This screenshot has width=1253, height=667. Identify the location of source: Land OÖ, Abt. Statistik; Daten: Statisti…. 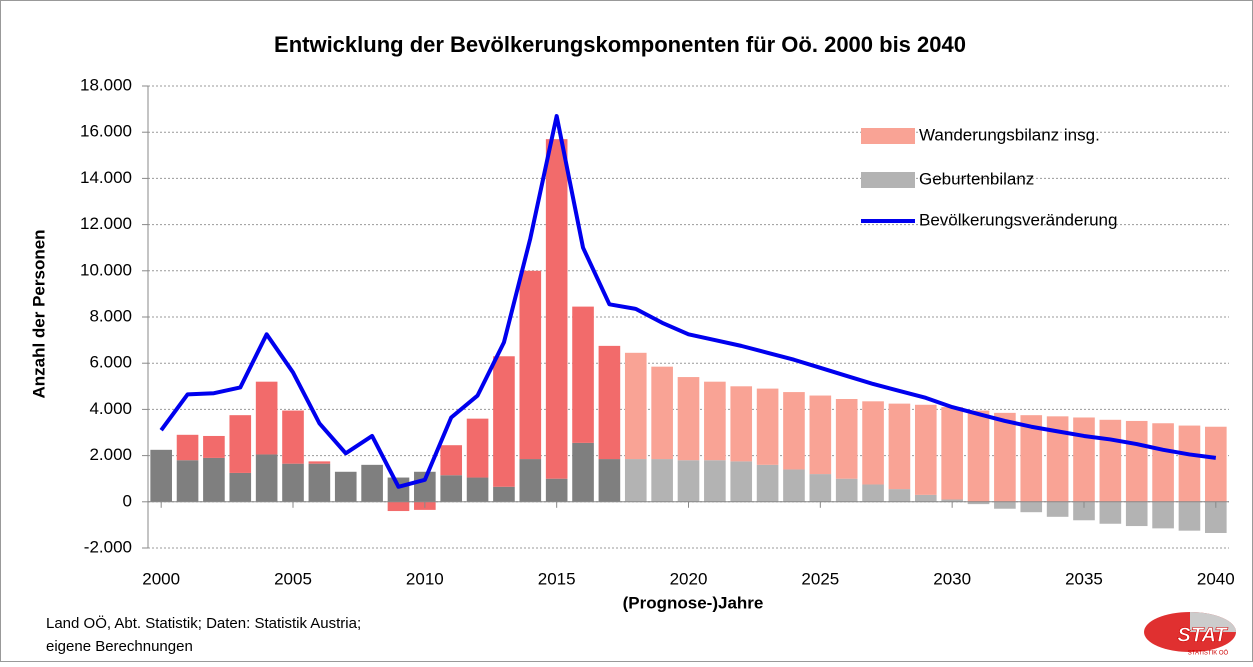
(204, 635).